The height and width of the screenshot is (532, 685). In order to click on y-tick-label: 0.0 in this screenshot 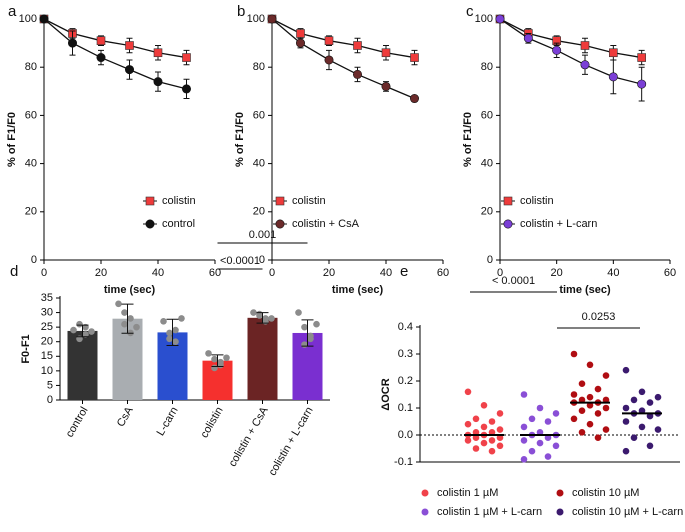, I will do `click(405, 435)`.